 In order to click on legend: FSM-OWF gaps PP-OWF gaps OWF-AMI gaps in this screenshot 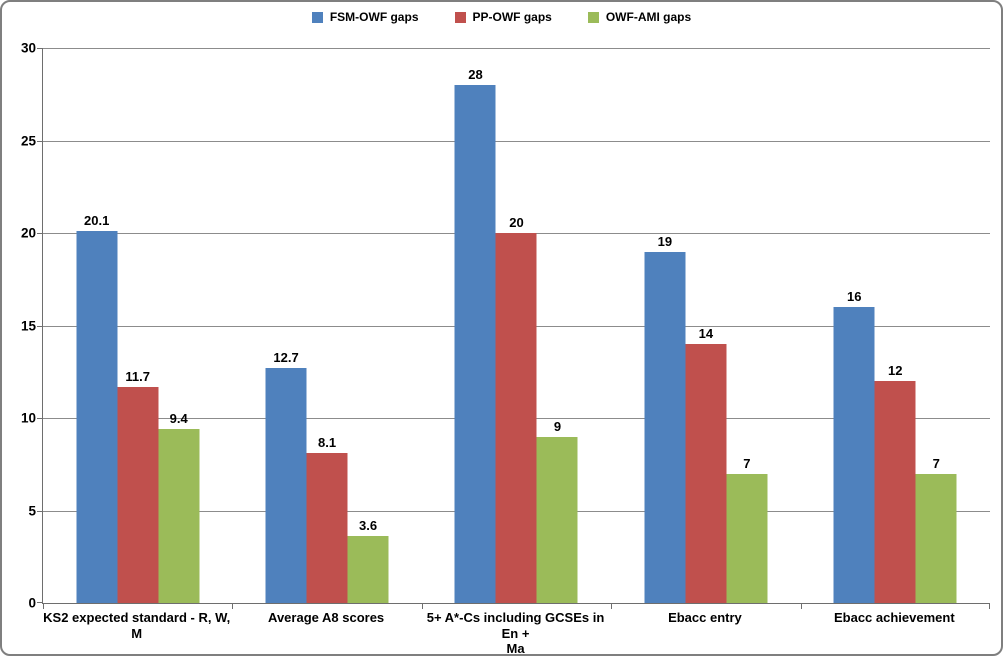, I will do `click(501, 17)`.